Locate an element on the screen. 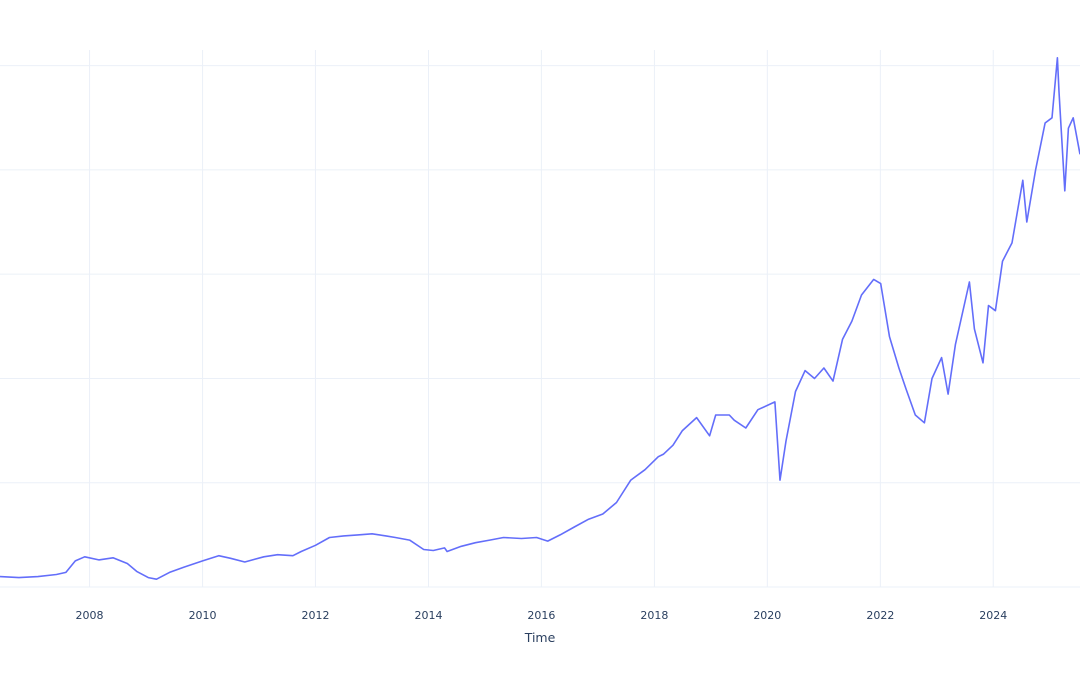 Image resolution: width=1080 pixels, height=675 pixels. x-tick-labels: 2008 2010 2012 2014 2016 2018 2020 2022 2024 is located at coordinates (542, 615).